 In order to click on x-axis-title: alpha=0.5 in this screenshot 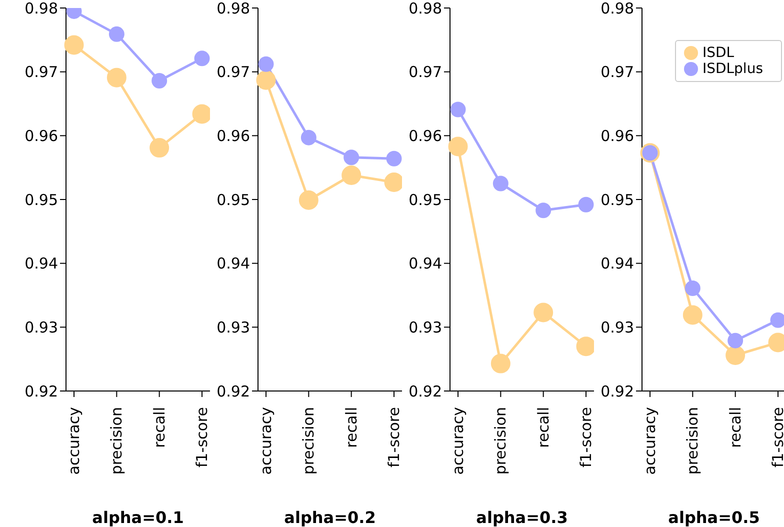, I will do `click(714, 517)`.